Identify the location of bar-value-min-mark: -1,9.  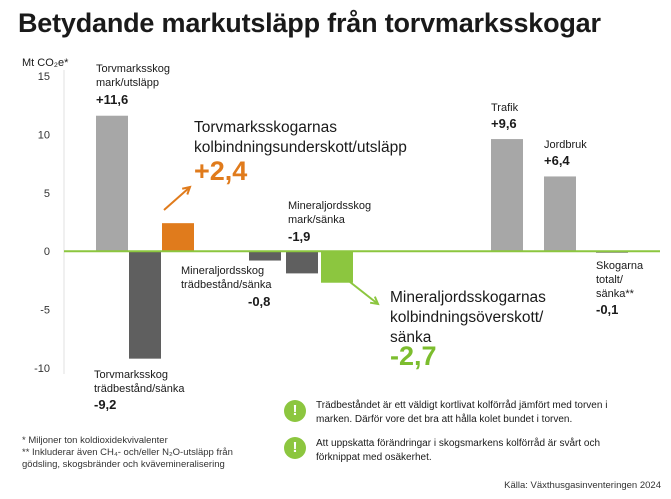
(299, 236).